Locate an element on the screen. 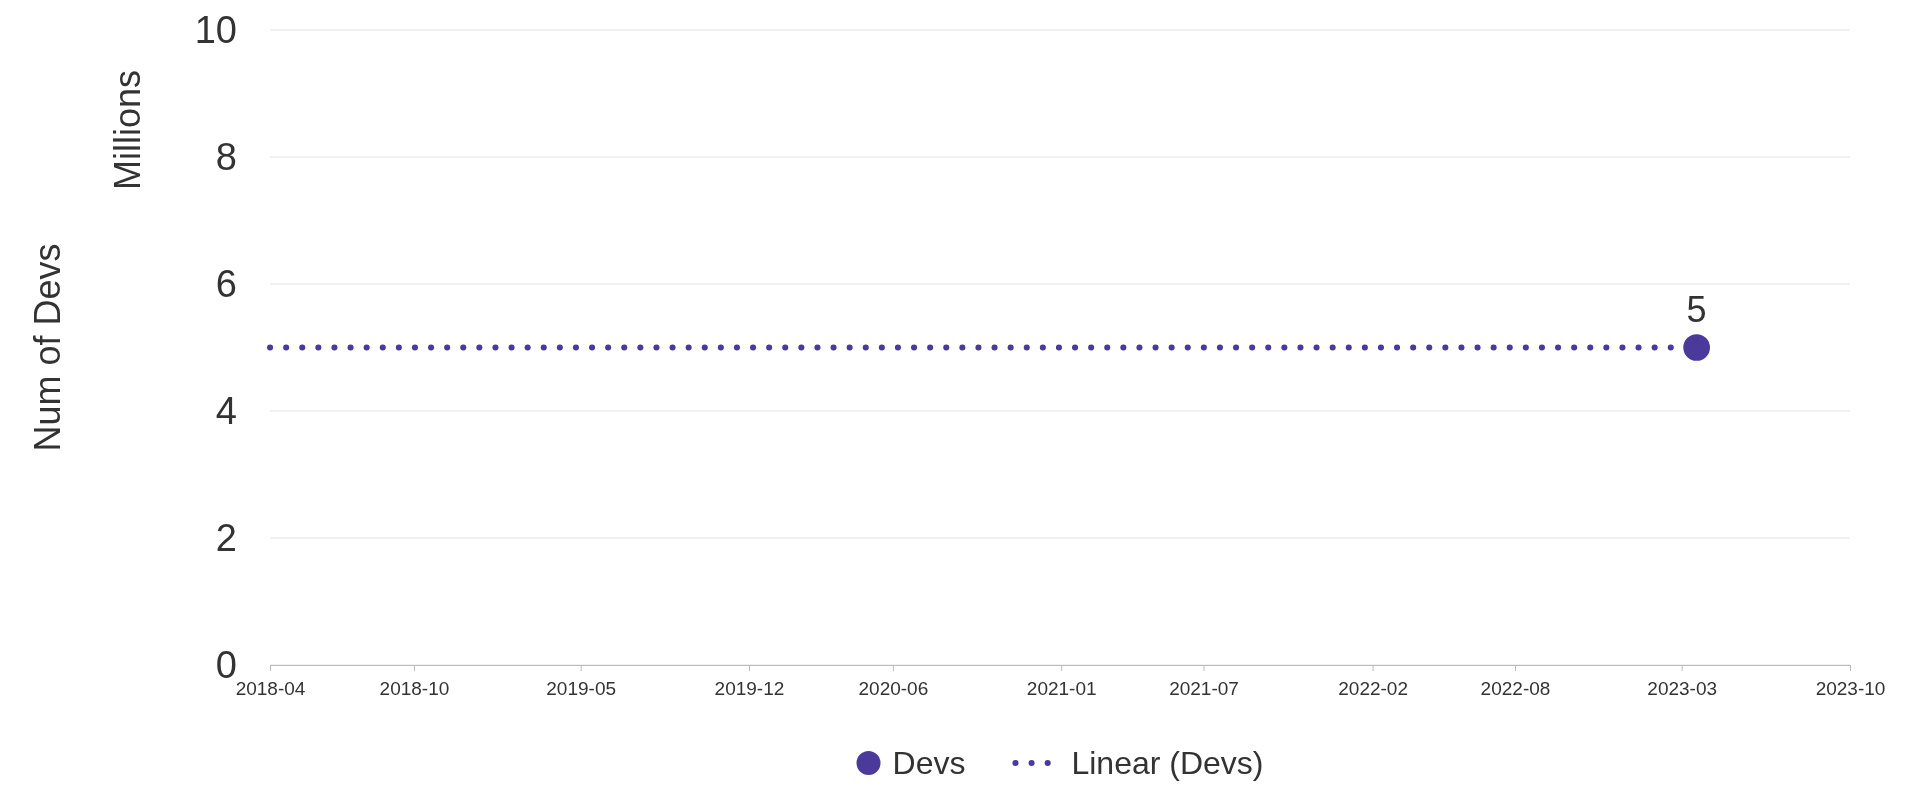  legend-label: Devs is located at coordinates (929, 763).